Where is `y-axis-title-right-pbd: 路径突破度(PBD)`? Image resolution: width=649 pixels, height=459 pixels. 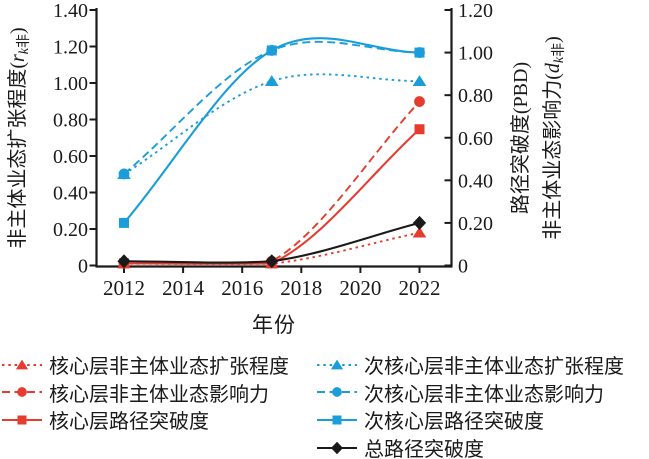
y-axis-title-right-pbd: 路径突破度(PBD) is located at coordinates (520, 138).